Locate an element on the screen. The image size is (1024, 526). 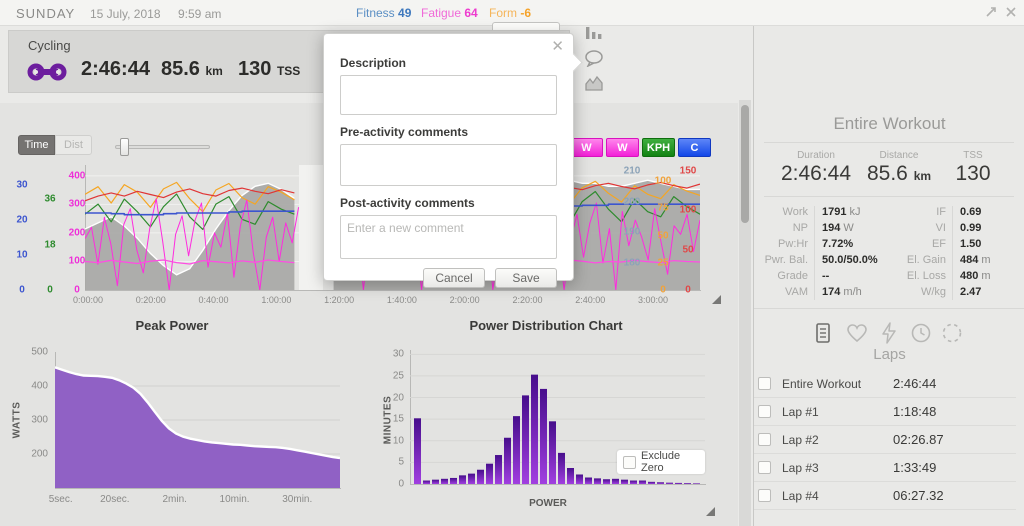
exclude-zero-checkbox is located at coordinates (629, 462).